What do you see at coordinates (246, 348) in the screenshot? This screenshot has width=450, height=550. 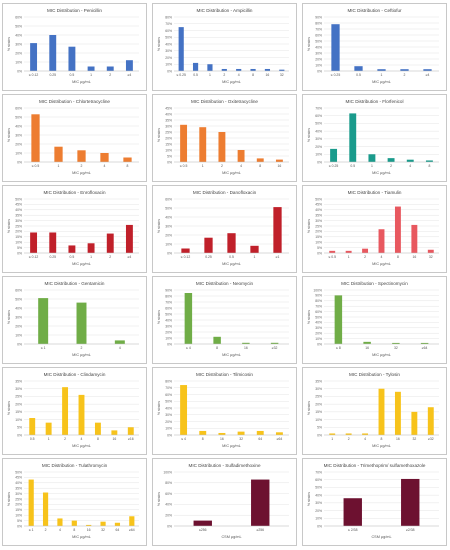 I see `x-tick-label: 16` at bounding box center [246, 348].